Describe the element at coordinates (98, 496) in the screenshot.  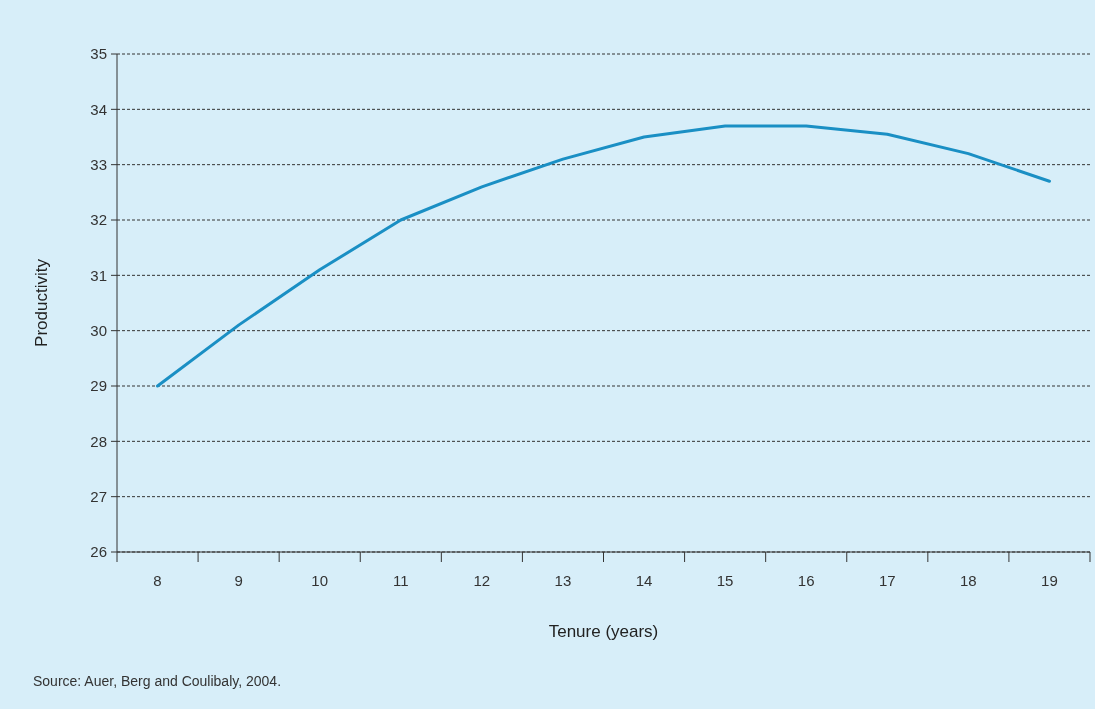
I see `y-tick-label: 27` at that location.